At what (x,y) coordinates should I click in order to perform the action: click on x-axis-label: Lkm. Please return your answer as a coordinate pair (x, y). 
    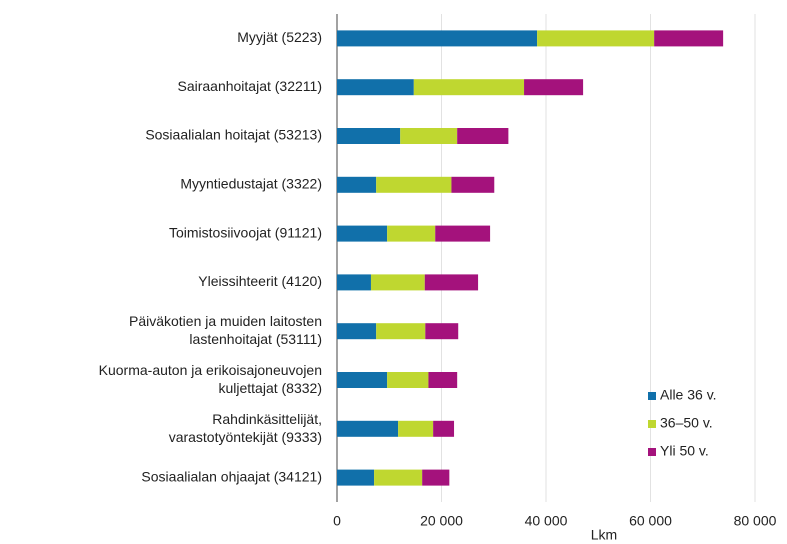
    Looking at the image, I should click on (604, 535).